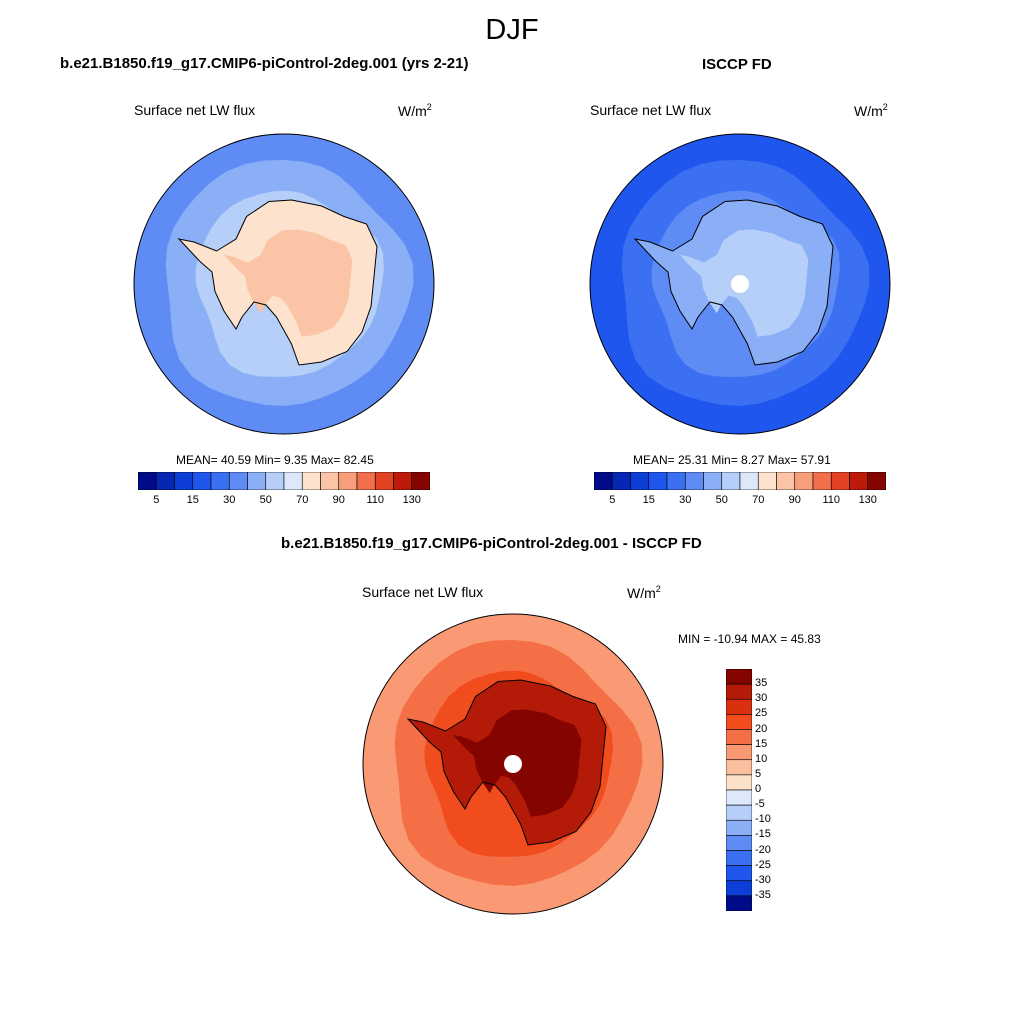  What do you see at coordinates (644, 592) in the screenshot?
I see `diff-units-label: W/m2` at bounding box center [644, 592].